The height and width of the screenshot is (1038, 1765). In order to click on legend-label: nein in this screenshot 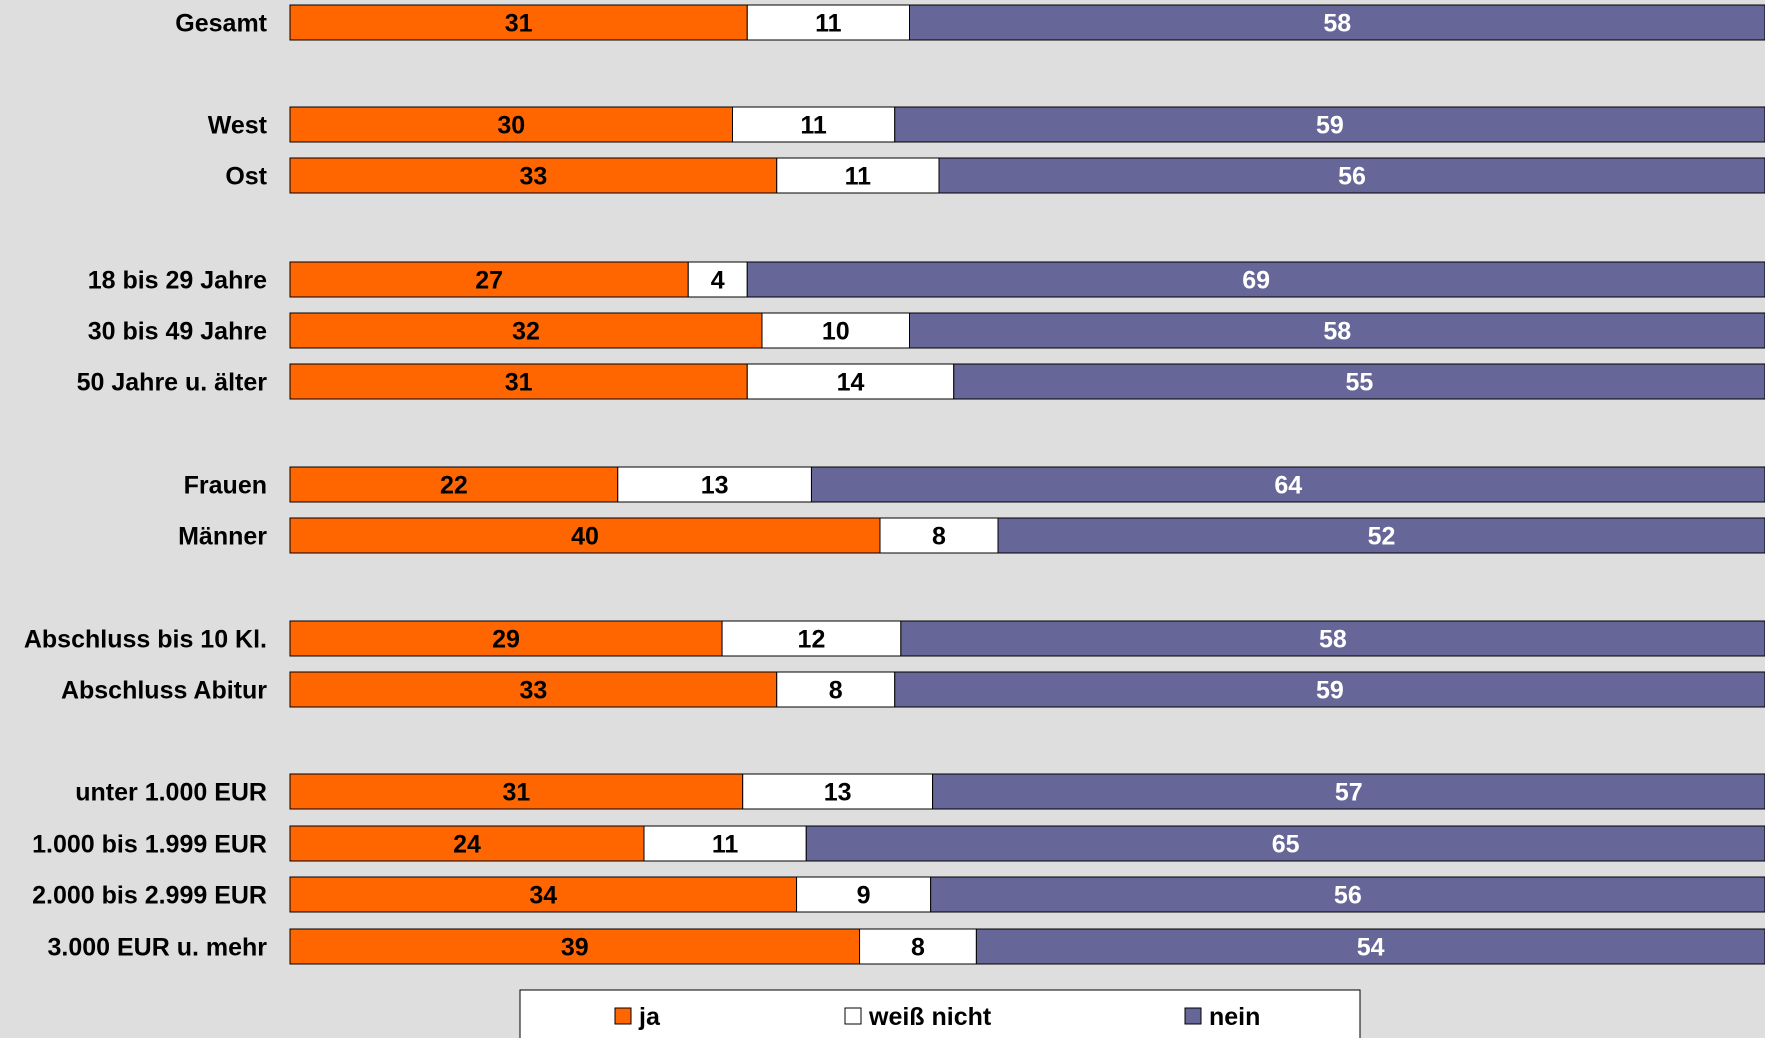, I will do `click(1234, 1017)`.